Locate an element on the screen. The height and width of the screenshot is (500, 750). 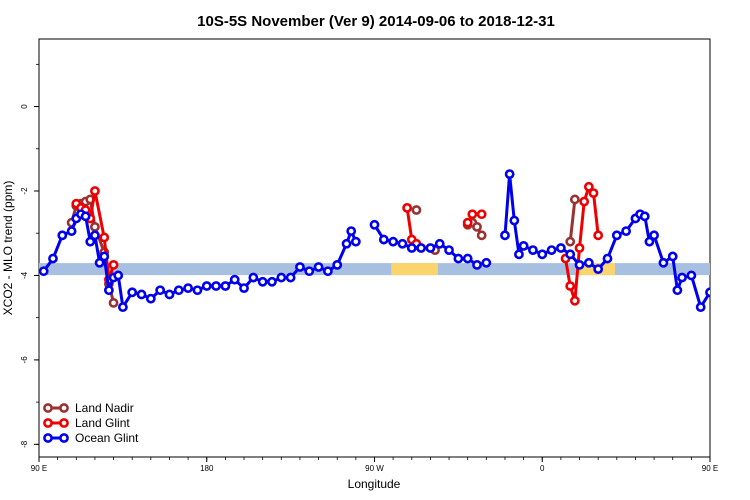
band-bar is located at coordinates (374, 269).